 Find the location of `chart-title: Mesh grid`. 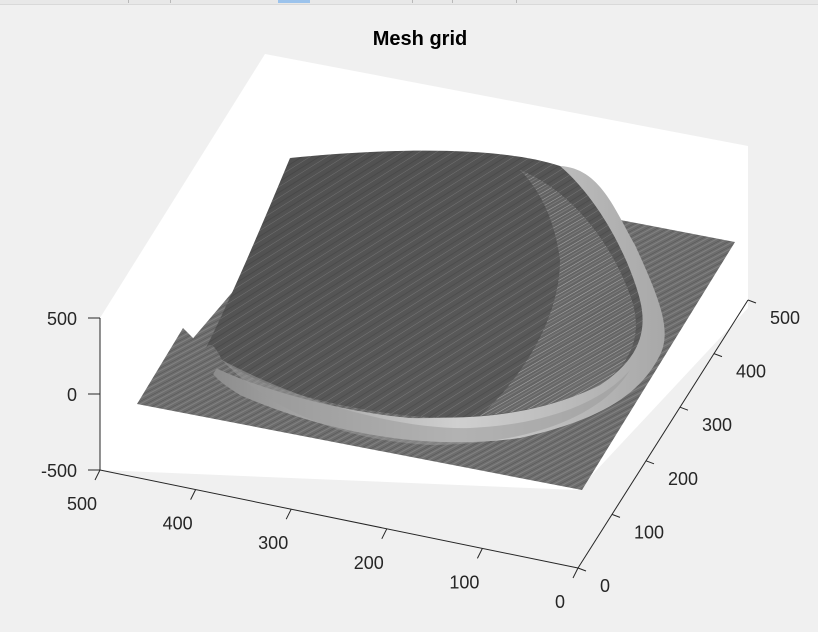

chart-title: Mesh grid is located at coordinates (420, 39).